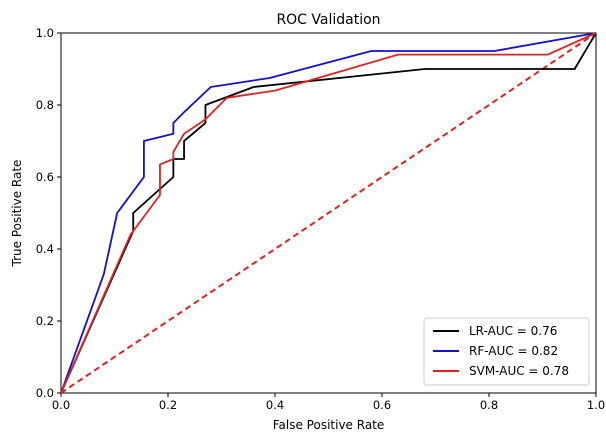  I want to click on y-axis: 0.0 0.2 0.4 0.6 0.8 1.0, so click(48, 213).